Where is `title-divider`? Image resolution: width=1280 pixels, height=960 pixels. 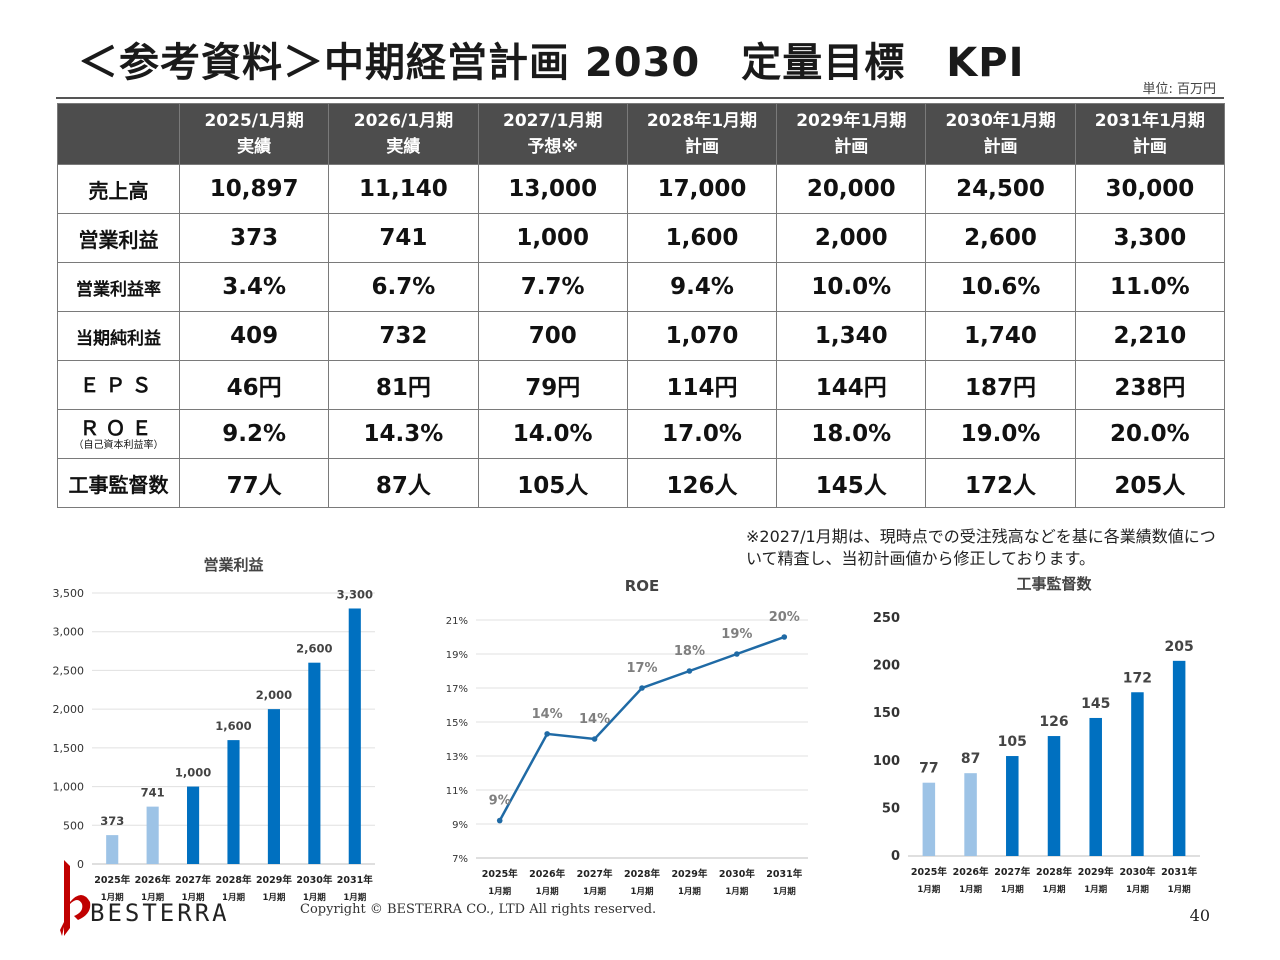
title-divider is located at coordinates (640, 98).